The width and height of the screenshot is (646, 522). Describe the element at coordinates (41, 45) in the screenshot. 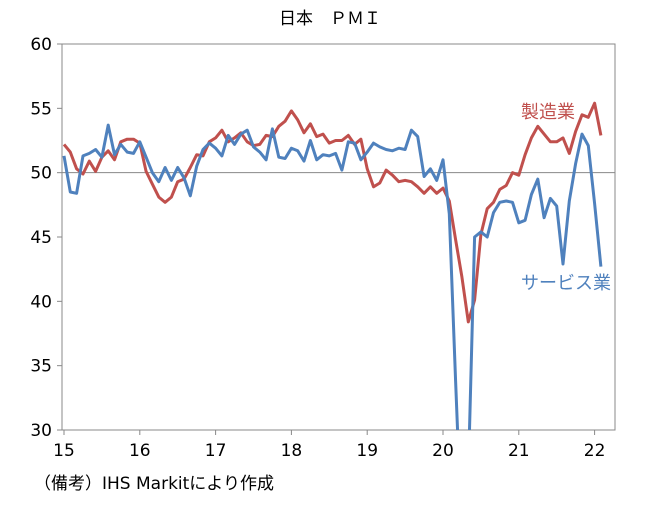

I see `y-tick-label: 60` at that location.